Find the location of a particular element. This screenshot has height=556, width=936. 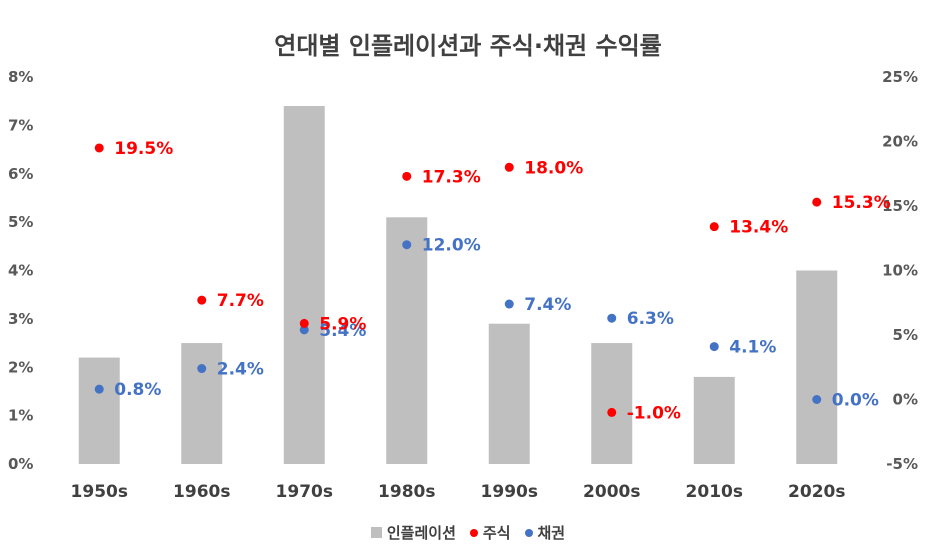

legend-swatch-inflation is located at coordinates (376, 532).